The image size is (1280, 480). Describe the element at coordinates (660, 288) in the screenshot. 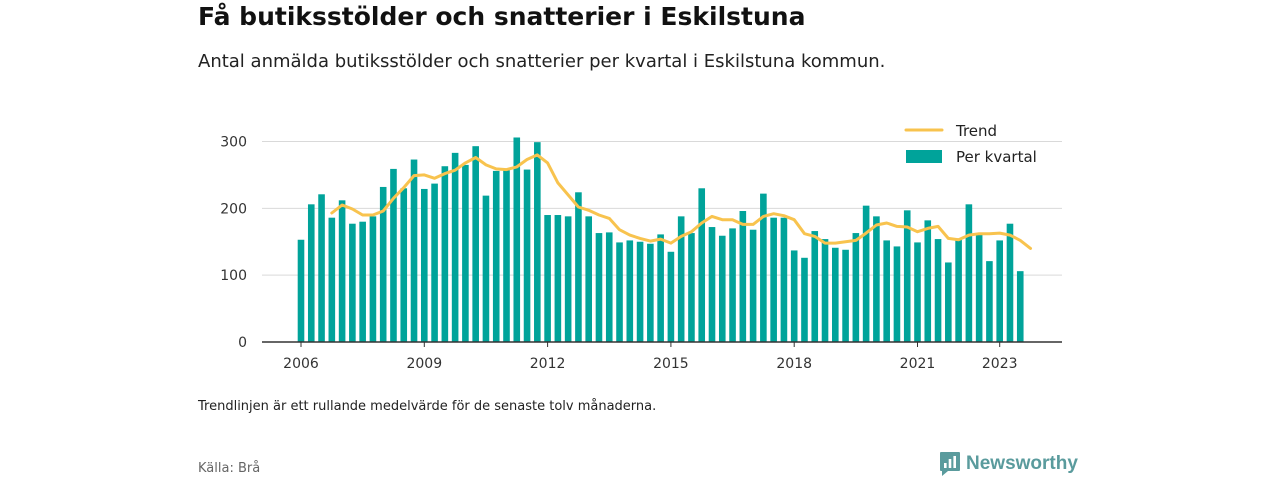

I see `bar-2014-Q4` at that location.